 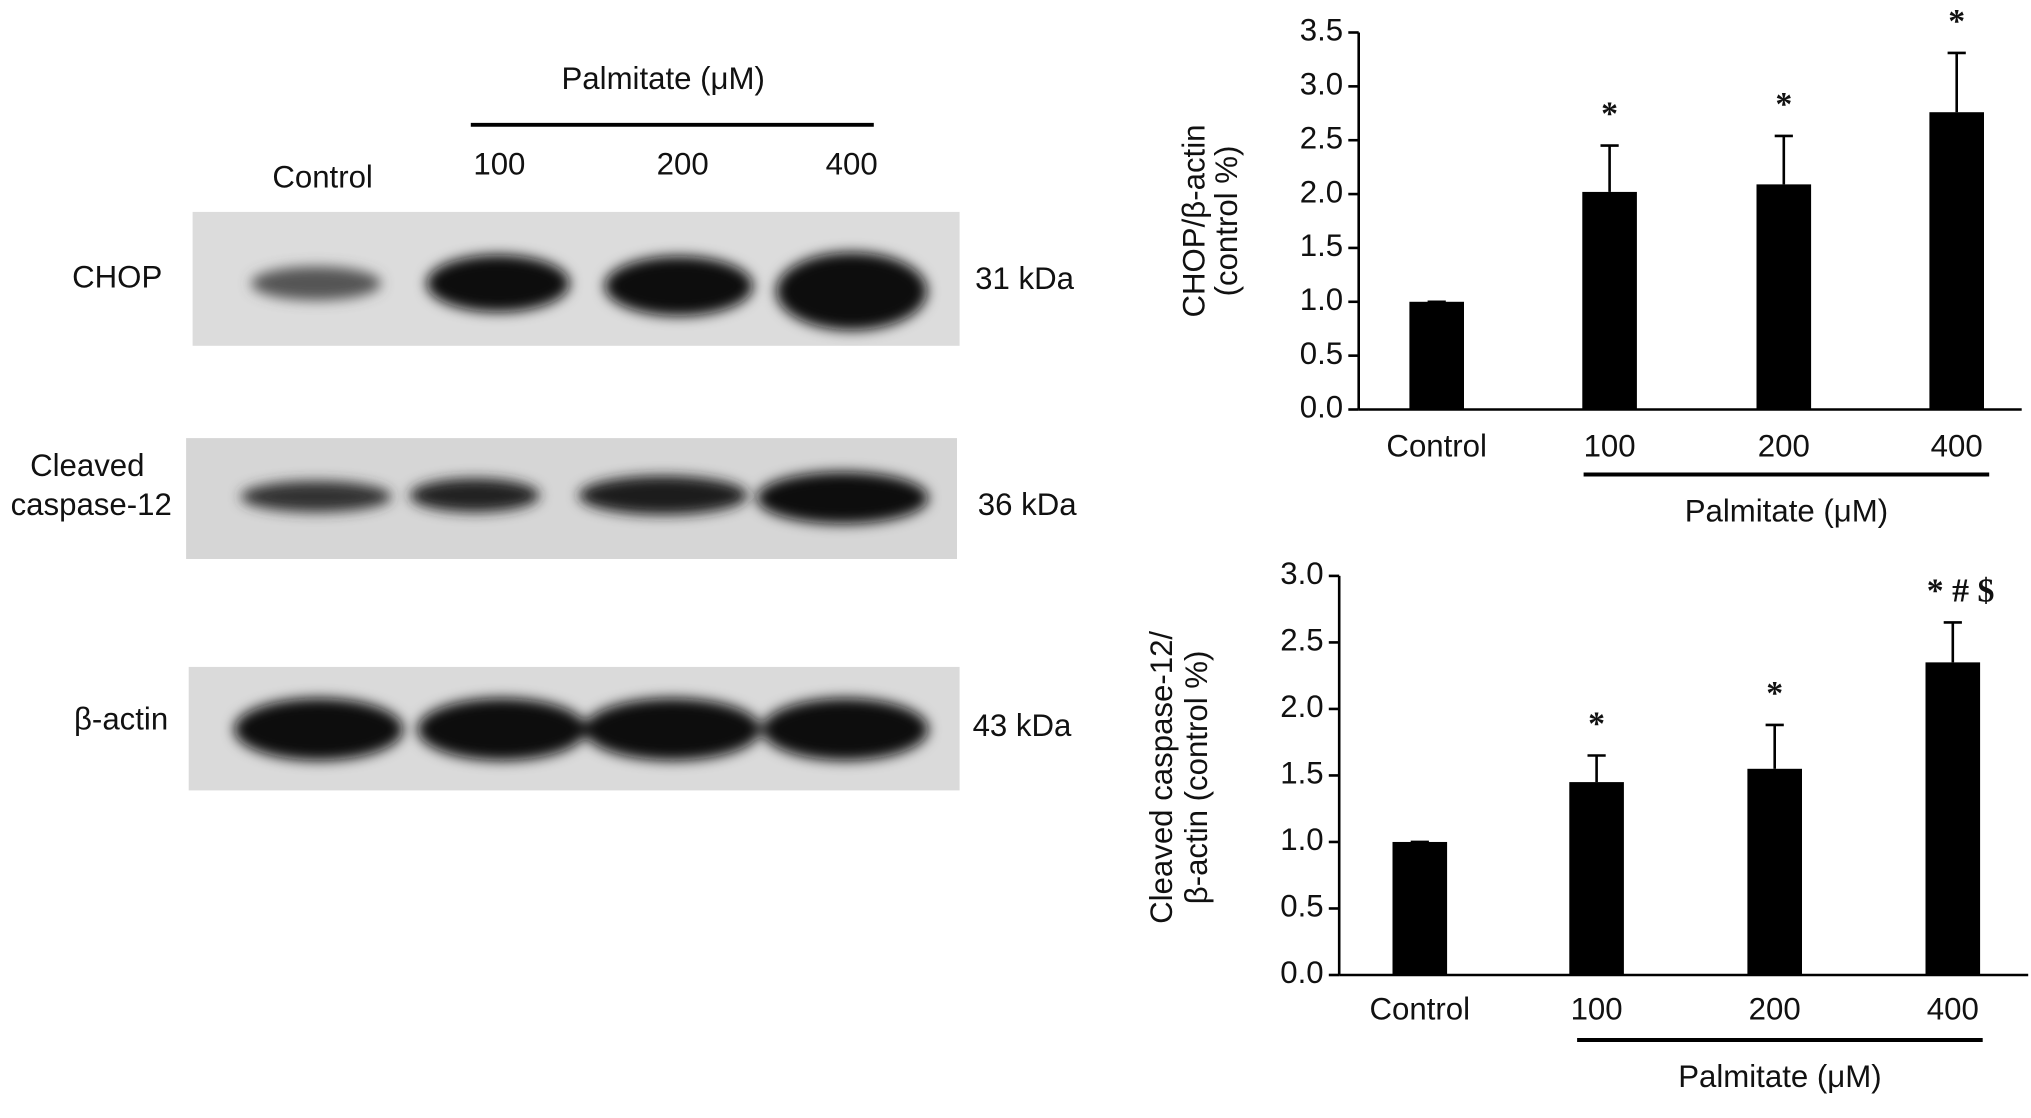 I want to click on row-label: caspase-12, so click(x=91, y=504).